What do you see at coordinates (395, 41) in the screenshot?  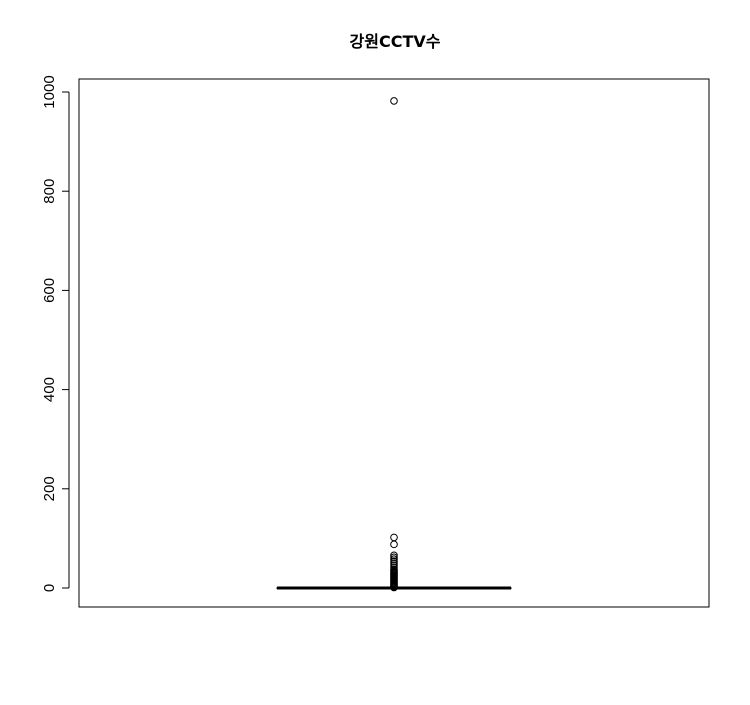 I see `chart-title: 강원CCTV수` at bounding box center [395, 41].